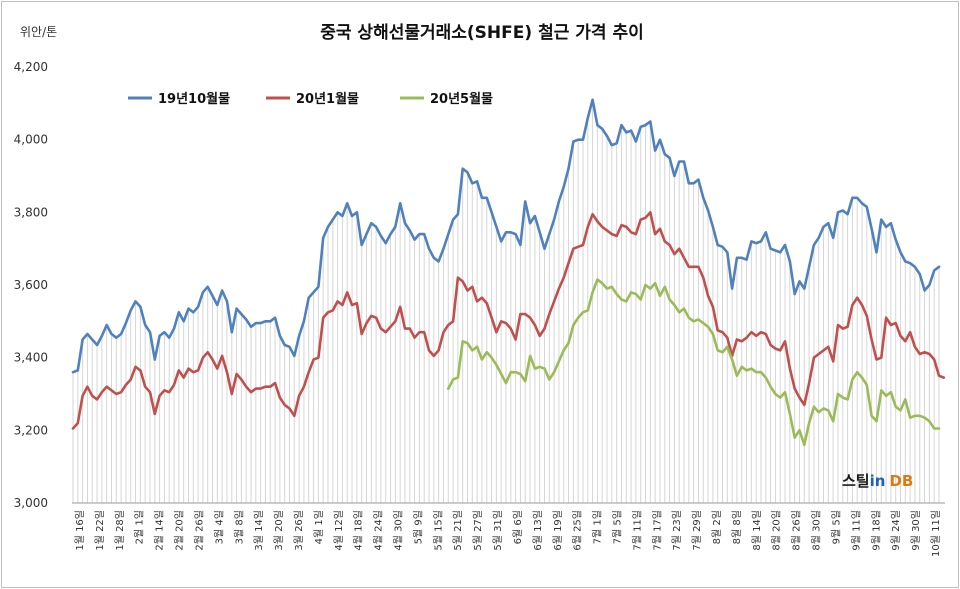 The width and height of the screenshot is (960, 589). I want to click on x-tick-label: 2월 20일, so click(180, 530).